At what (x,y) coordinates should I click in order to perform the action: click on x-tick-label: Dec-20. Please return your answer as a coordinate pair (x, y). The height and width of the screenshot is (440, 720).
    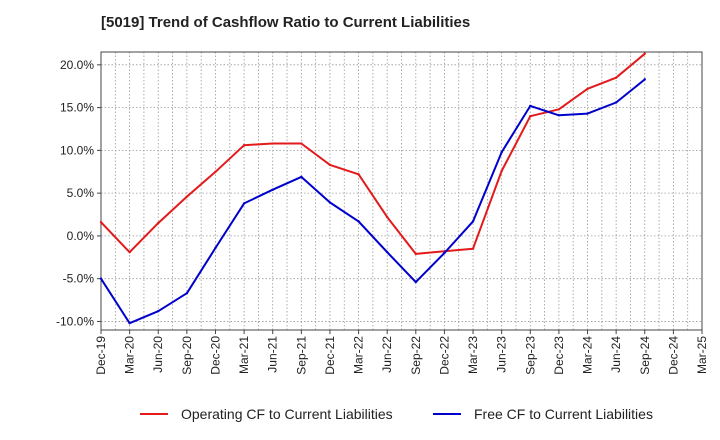
    Looking at the image, I should click on (215, 355).